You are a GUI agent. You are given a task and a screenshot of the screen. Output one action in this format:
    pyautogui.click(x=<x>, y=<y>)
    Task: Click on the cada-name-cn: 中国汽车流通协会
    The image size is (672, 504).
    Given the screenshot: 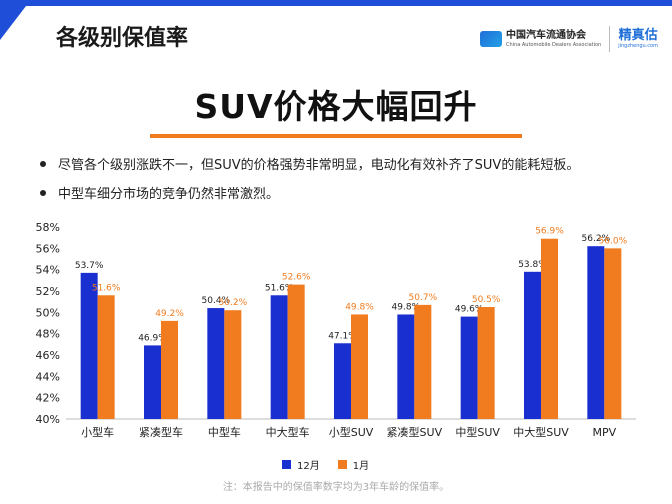 What is the action you would take?
    pyautogui.click(x=546, y=35)
    